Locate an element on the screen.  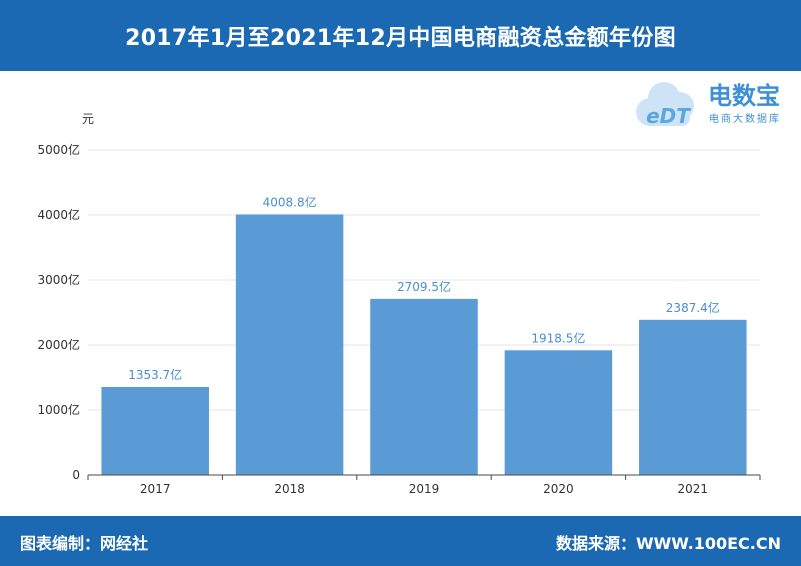
y-tick-label: 0 is located at coordinates (76, 475).